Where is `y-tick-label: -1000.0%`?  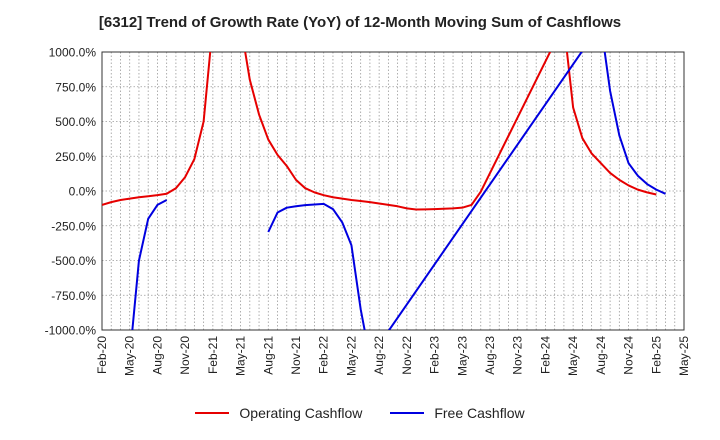
y-tick-label: -1000.0% is located at coordinates (71, 331).